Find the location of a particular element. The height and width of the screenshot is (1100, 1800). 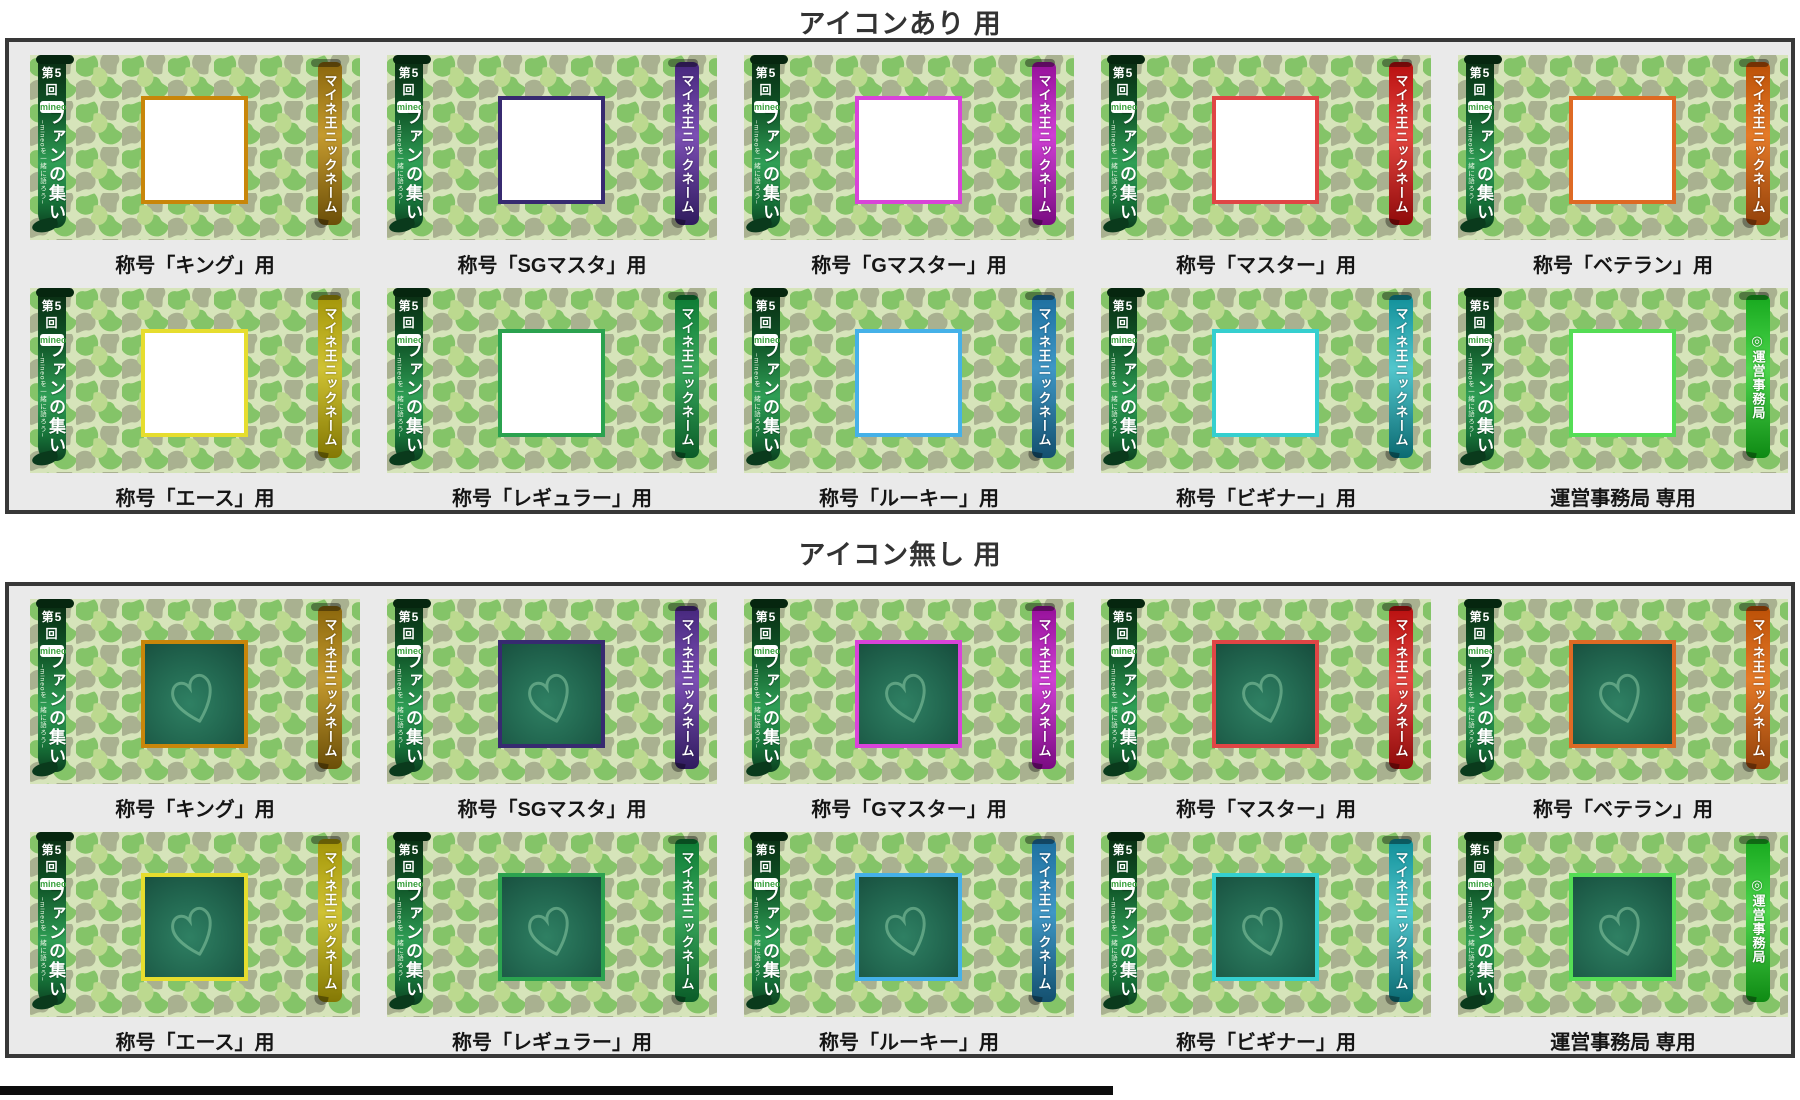

card-caption: 称号「キング」用 is located at coordinates (195, 810).